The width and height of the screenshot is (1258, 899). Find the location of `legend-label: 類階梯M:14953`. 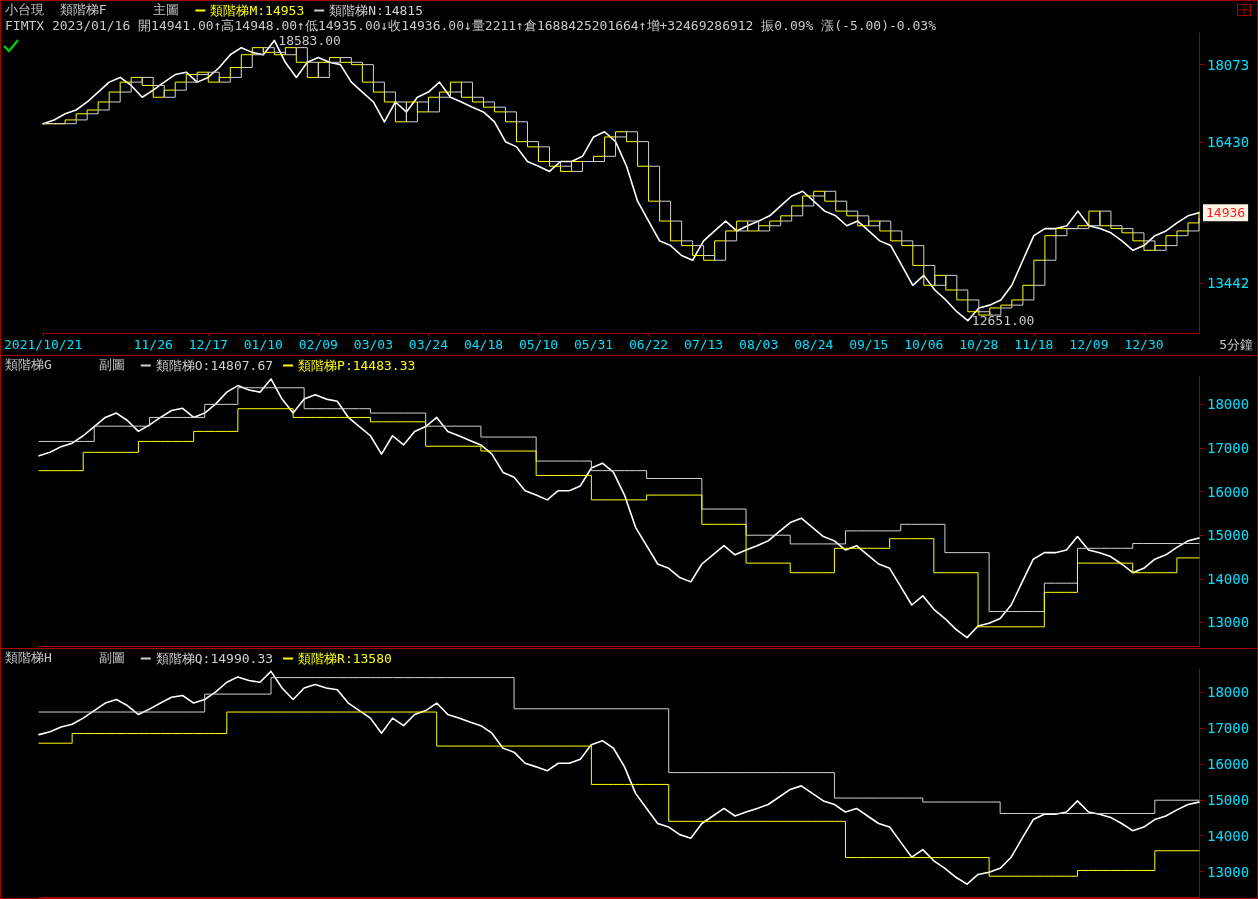

legend-label: 類階梯M:14953 is located at coordinates (257, 10).